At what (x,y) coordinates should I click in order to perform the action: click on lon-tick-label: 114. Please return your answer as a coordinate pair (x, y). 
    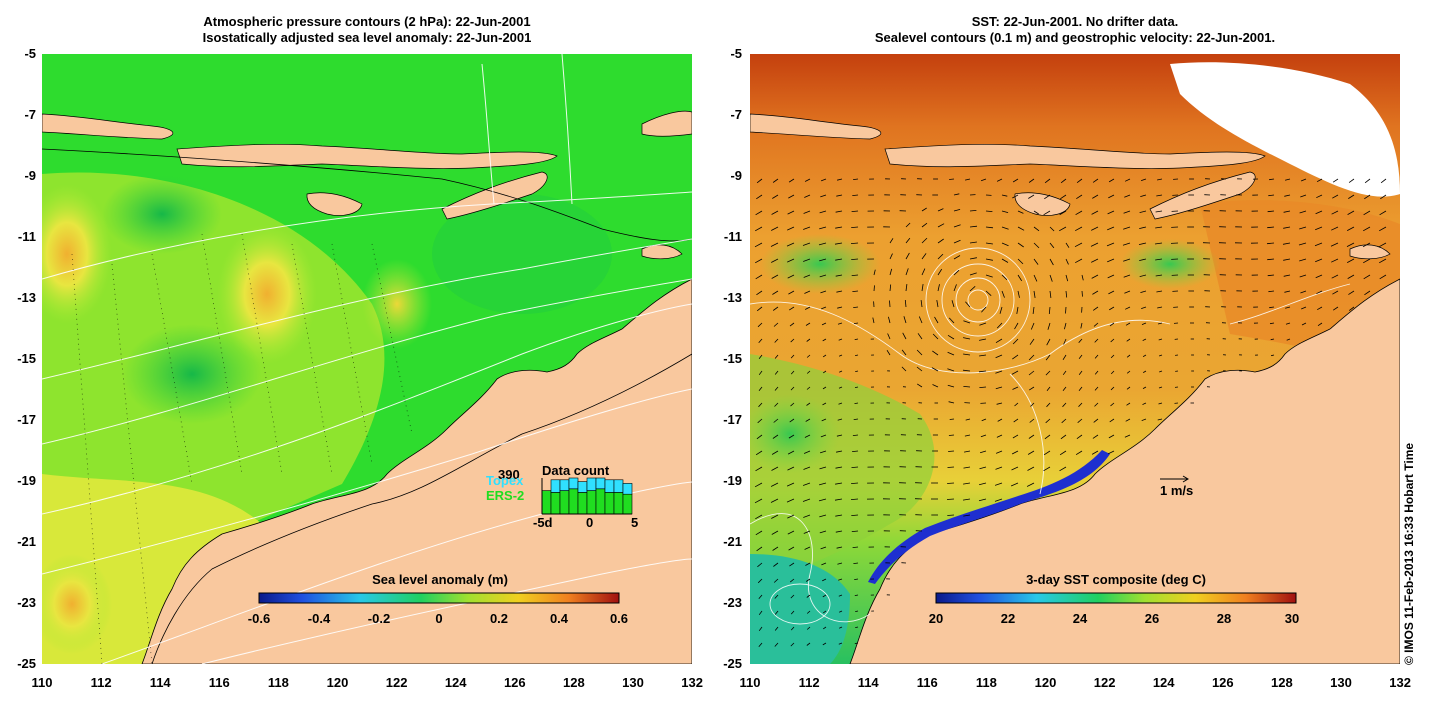
    Looking at the image, I should click on (868, 682).